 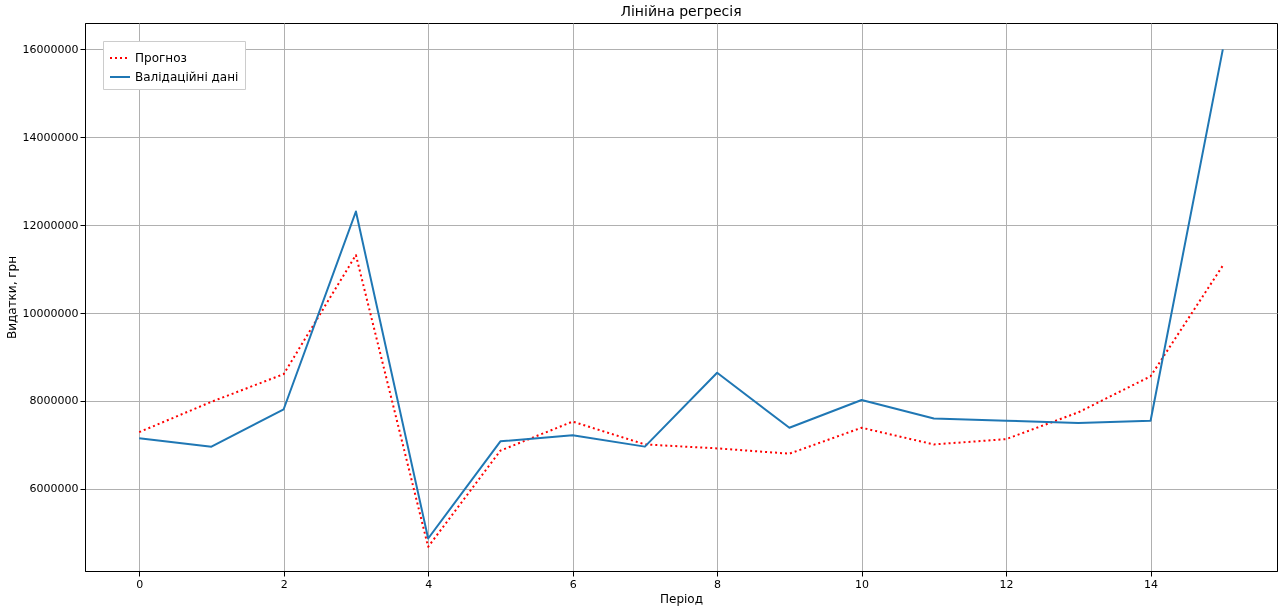 I want to click on y-tick-label: 6000000, so click(x=54, y=489).